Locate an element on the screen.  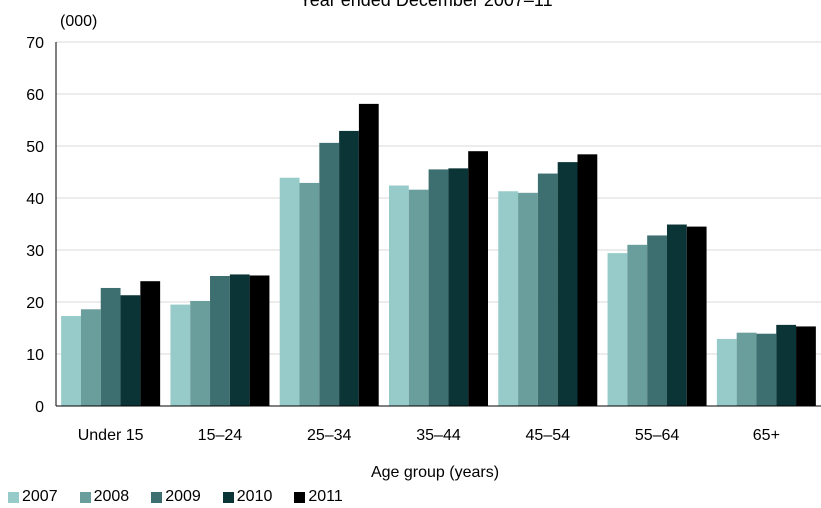
y-tick-label: 10 is located at coordinates (35, 355).